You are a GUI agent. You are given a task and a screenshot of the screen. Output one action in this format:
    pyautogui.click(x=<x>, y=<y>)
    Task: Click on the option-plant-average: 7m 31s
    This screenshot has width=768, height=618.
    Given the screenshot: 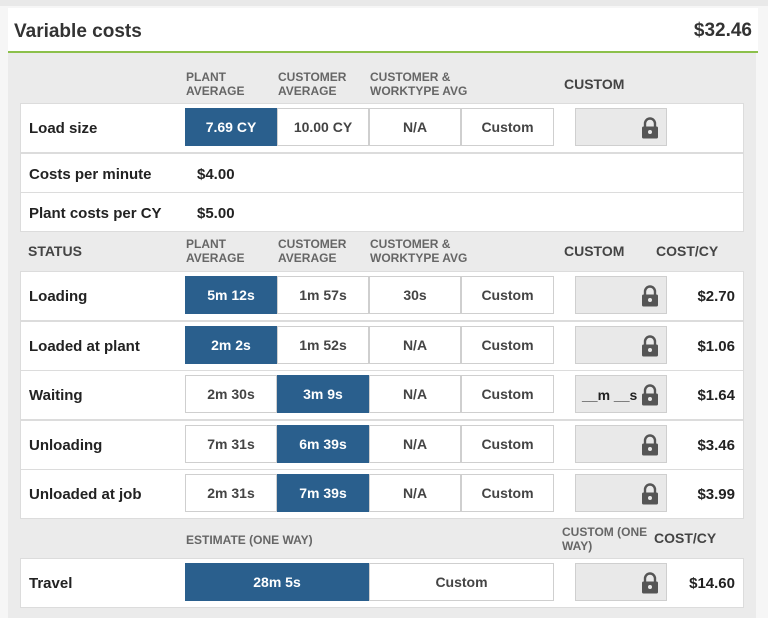 What is the action you would take?
    pyautogui.click(x=231, y=444)
    